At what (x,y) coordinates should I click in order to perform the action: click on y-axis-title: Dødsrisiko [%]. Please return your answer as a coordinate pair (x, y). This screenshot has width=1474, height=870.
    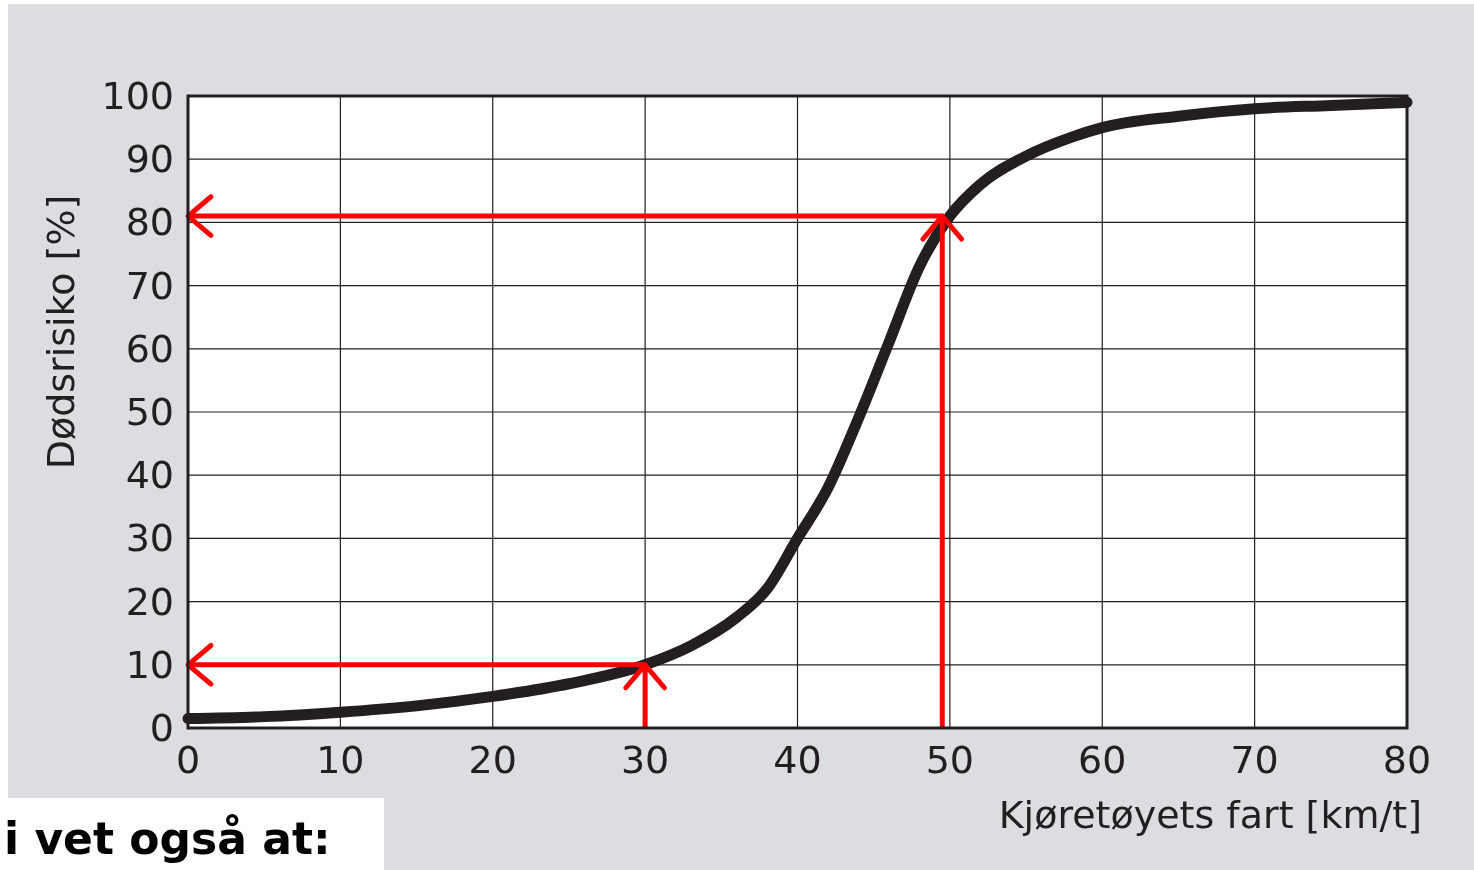
    Looking at the image, I should click on (61, 332).